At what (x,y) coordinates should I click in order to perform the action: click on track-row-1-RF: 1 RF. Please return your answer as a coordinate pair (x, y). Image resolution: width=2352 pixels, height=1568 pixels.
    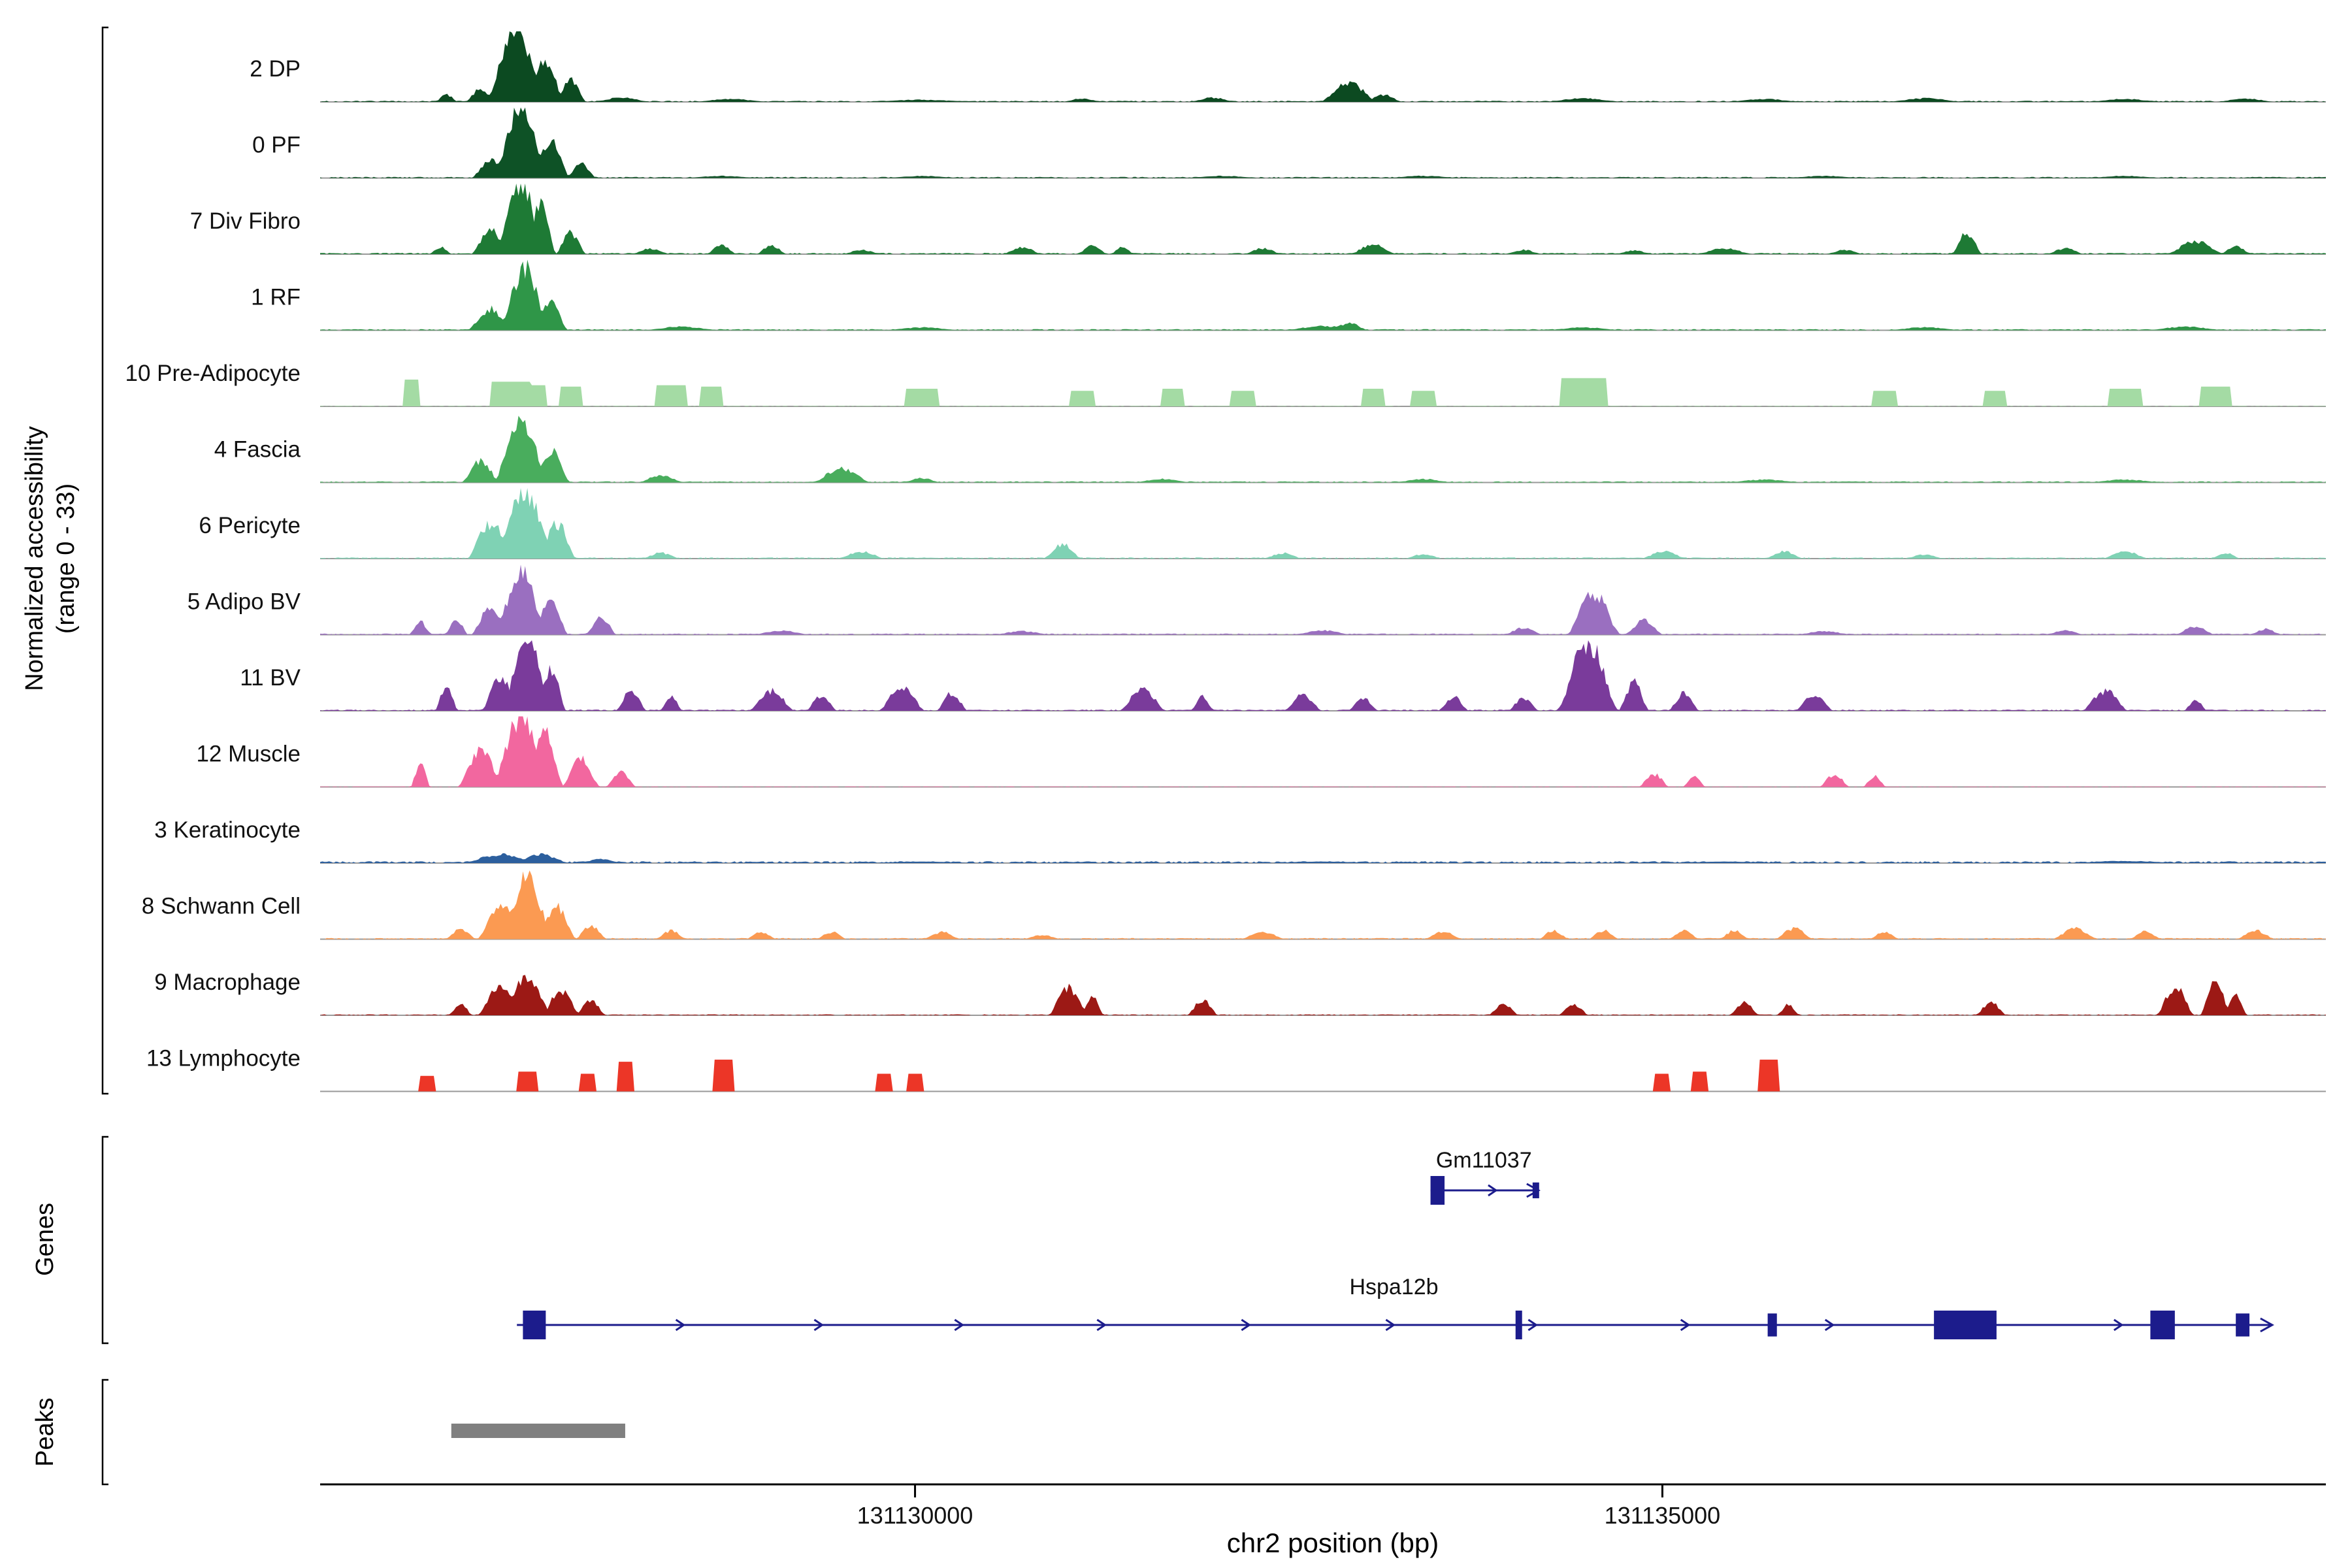
    Looking at the image, I should click on (1288, 295).